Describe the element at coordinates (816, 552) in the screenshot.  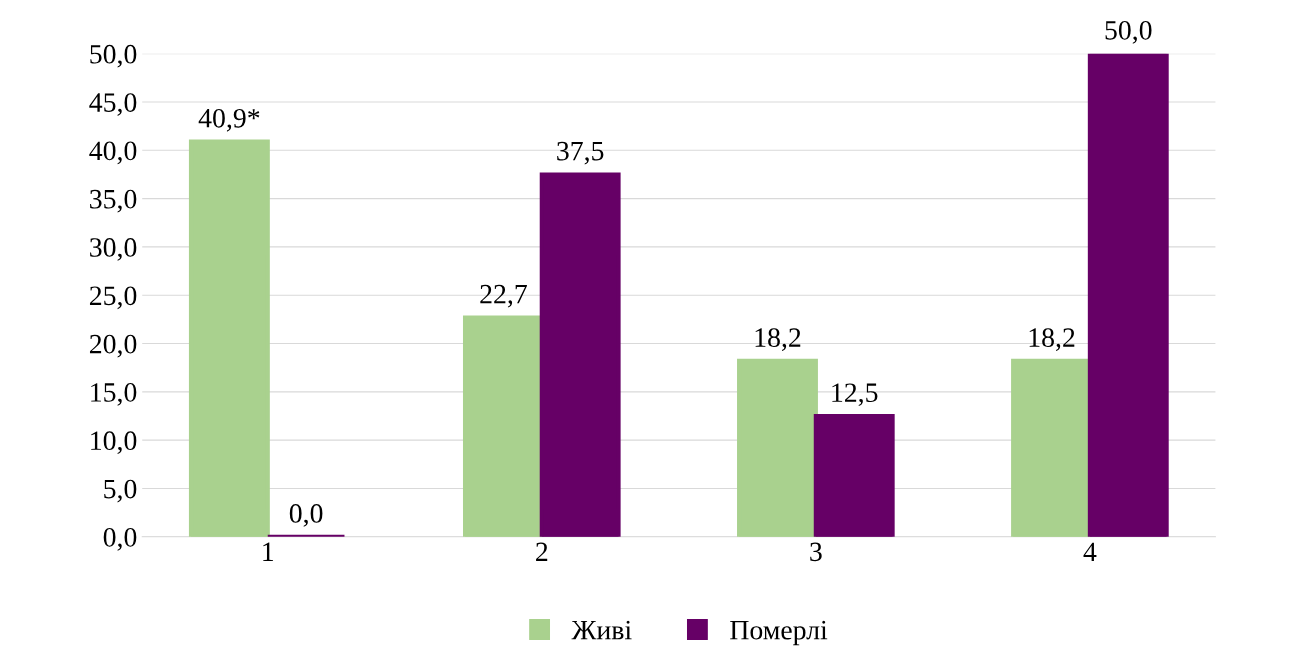
I see `x-tick-label: 3` at that location.